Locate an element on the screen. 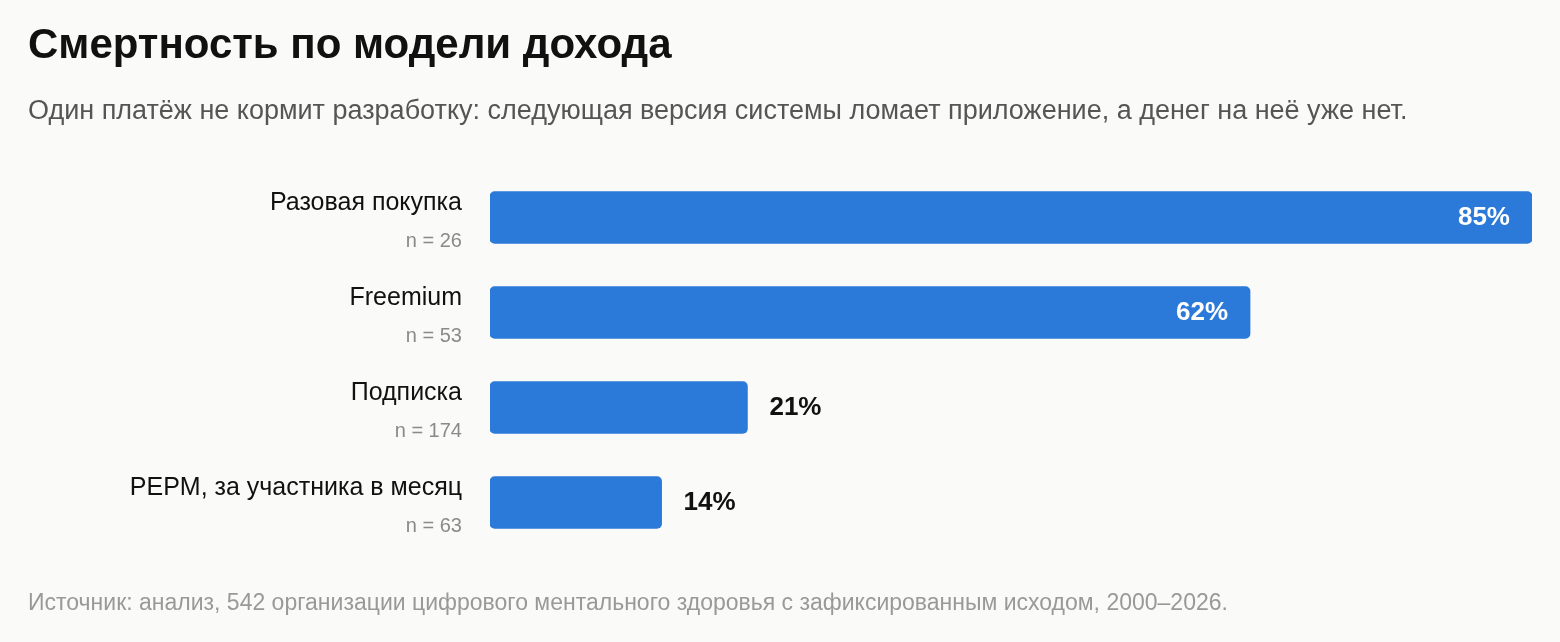 This screenshot has width=1560, height=642. data-label: 85% is located at coordinates (1483, 215).